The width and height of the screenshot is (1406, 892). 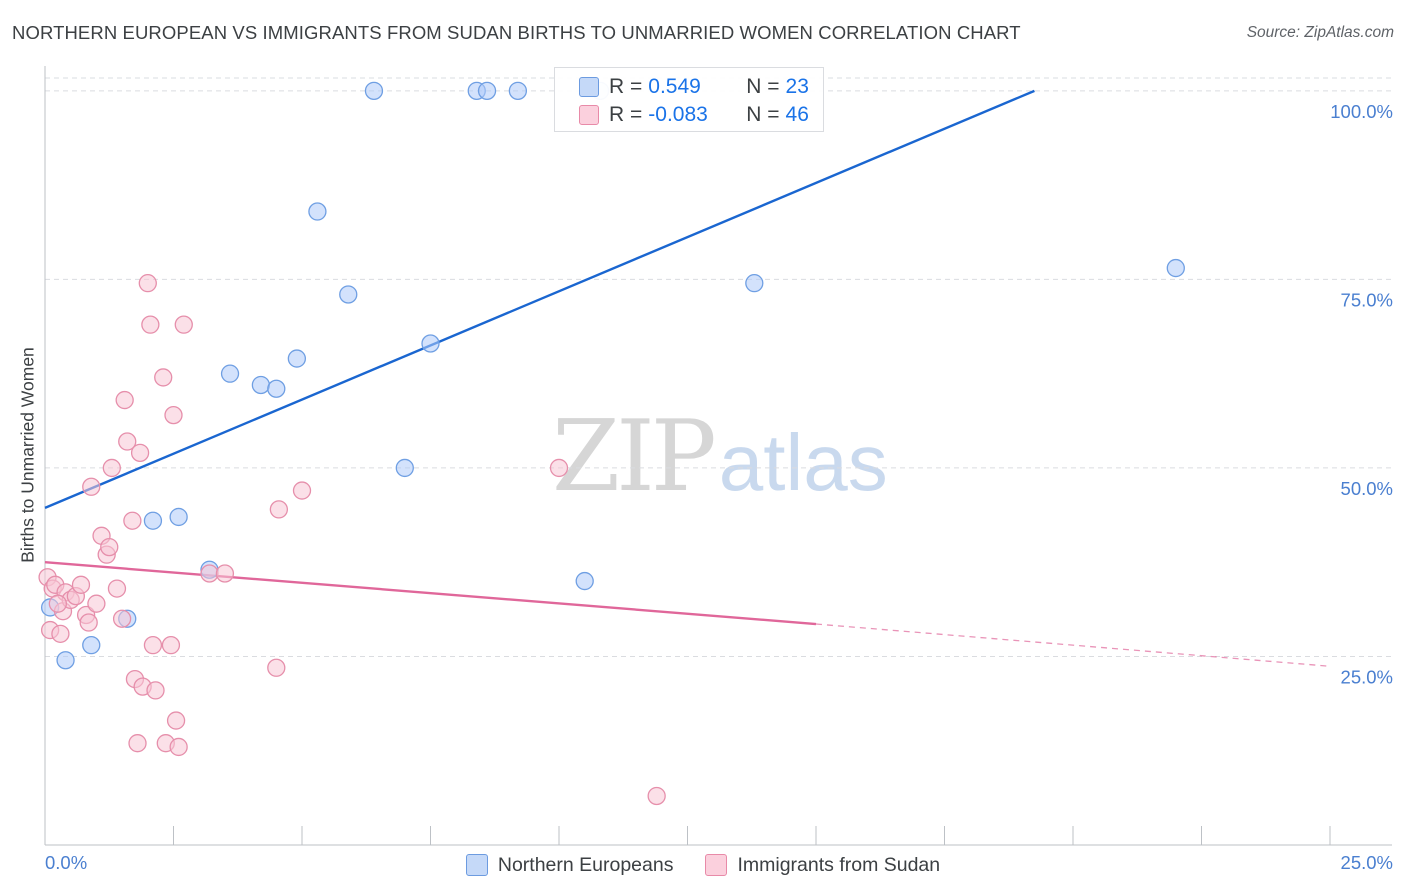 What do you see at coordinates (634, 457) in the screenshot?
I see `watermark-zip: ZIP` at bounding box center [634, 457].